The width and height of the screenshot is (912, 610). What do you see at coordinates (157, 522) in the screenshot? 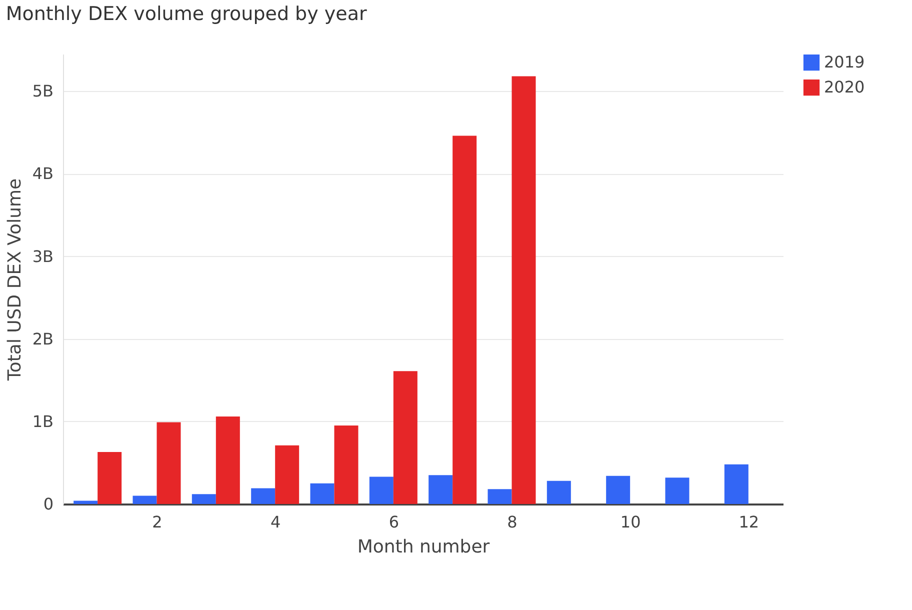
I see `x-tick-label: 2` at bounding box center [157, 522].